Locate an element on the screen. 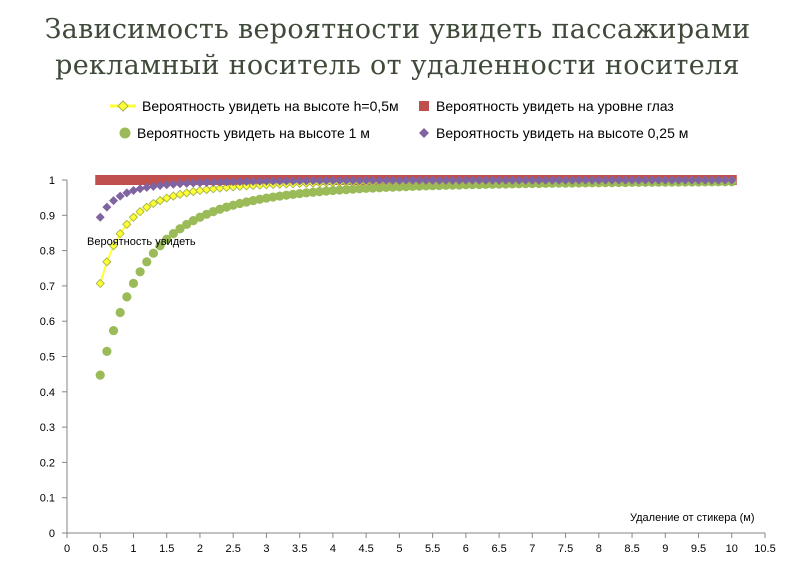 The image size is (795, 568). x-tick-label: 1.5 is located at coordinates (166, 549).